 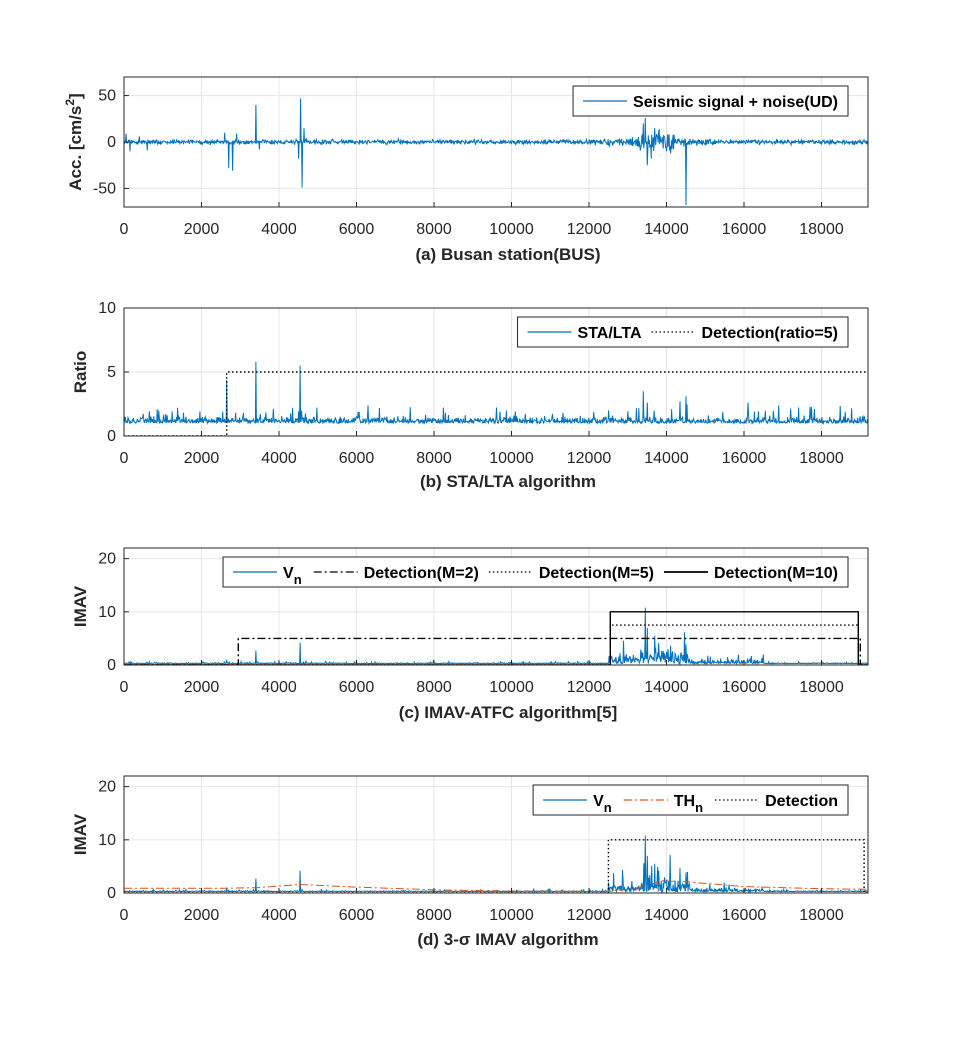 What do you see at coordinates (507, 939) in the screenshot?
I see `panel-caption: (d) 3-σ IMAV algorithm` at bounding box center [507, 939].